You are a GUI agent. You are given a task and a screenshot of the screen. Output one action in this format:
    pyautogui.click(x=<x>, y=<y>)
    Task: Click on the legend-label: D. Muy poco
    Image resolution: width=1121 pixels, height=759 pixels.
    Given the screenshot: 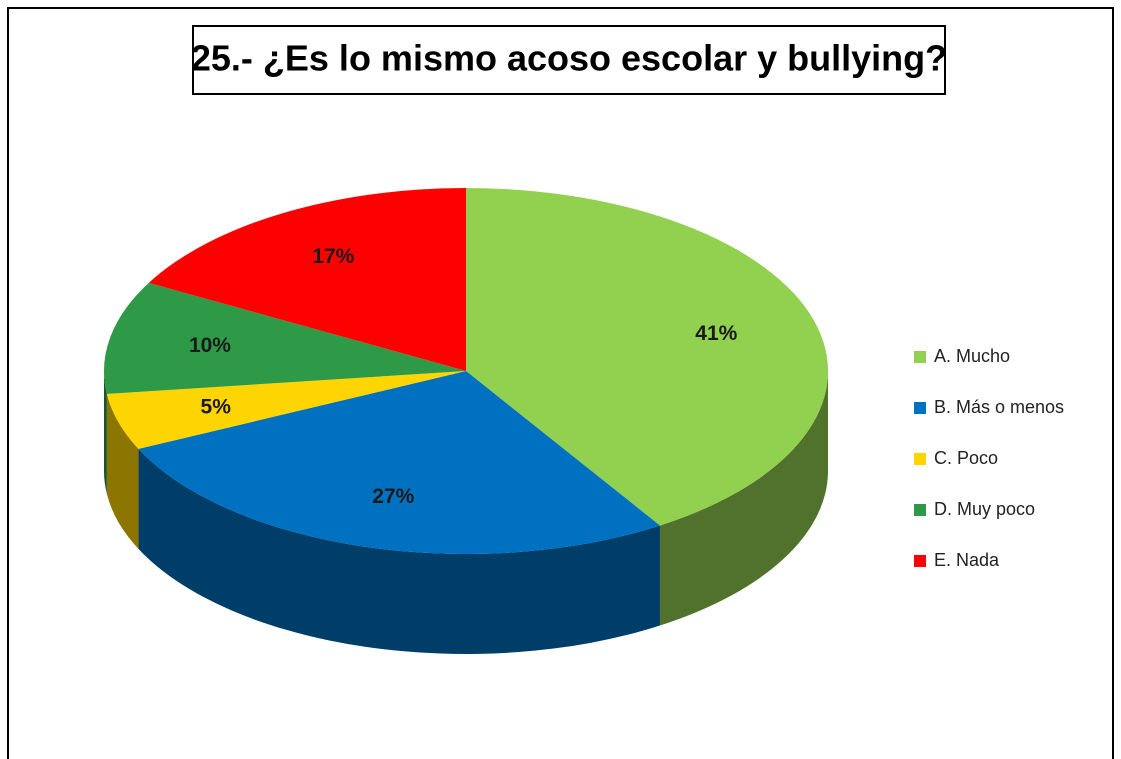 What is the action you would take?
    pyautogui.click(x=984, y=509)
    